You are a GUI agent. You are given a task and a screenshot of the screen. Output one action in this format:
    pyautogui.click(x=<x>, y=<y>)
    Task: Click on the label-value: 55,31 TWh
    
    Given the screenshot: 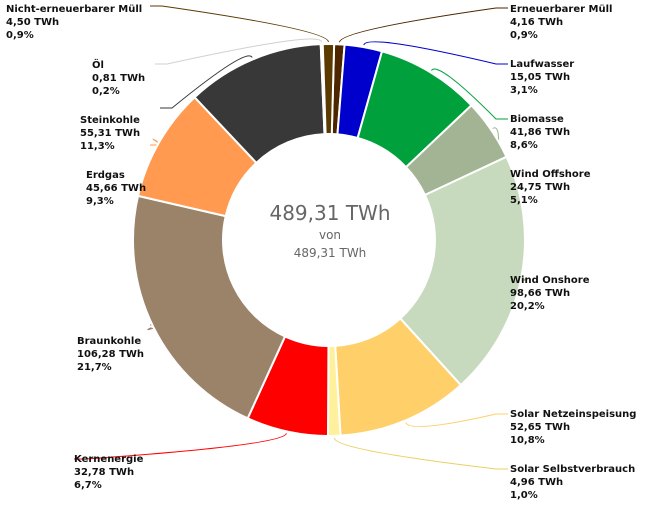 What is the action you would take?
    pyautogui.click(x=110, y=133)
    